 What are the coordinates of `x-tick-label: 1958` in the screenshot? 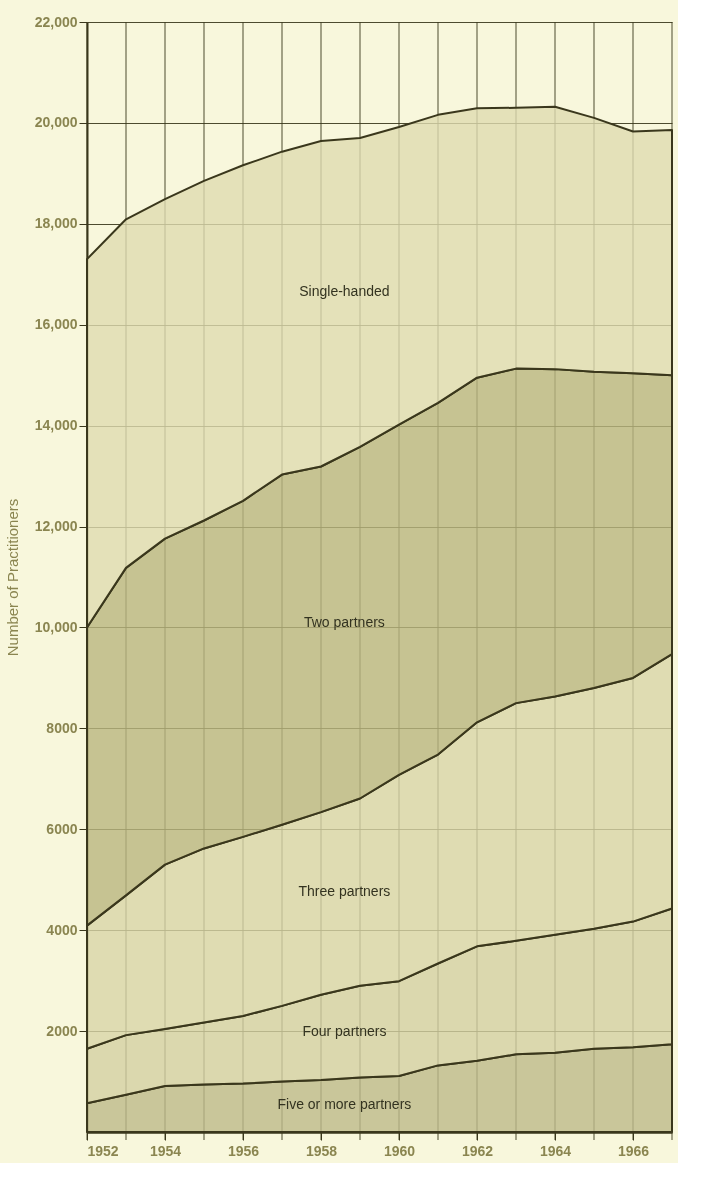 It's located at (321, 1150).